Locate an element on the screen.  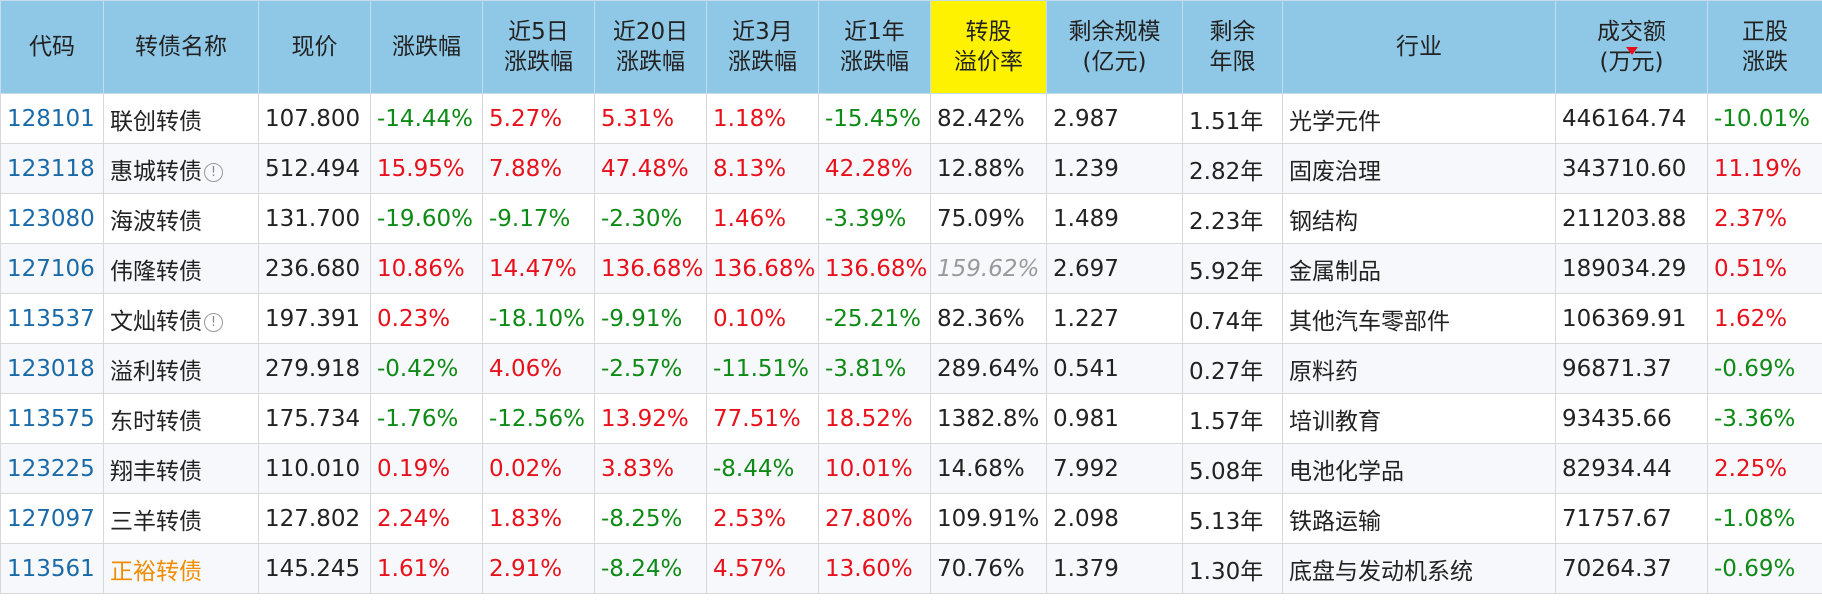
cell-industry: 其他汽车零部件 is located at coordinates (1419, 318).